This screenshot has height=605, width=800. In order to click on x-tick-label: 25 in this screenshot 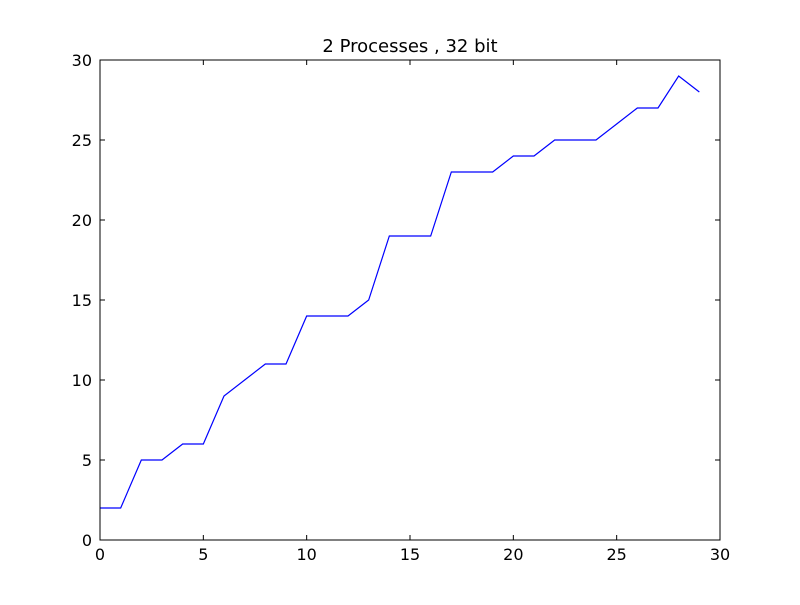, I will do `click(616, 554)`.